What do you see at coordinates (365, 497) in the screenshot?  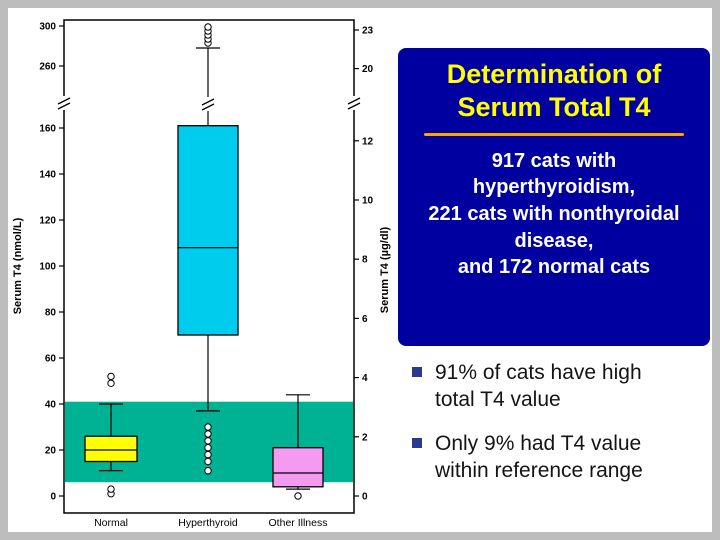 I see `y-right-tick-label: 0` at bounding box center [365, 497].